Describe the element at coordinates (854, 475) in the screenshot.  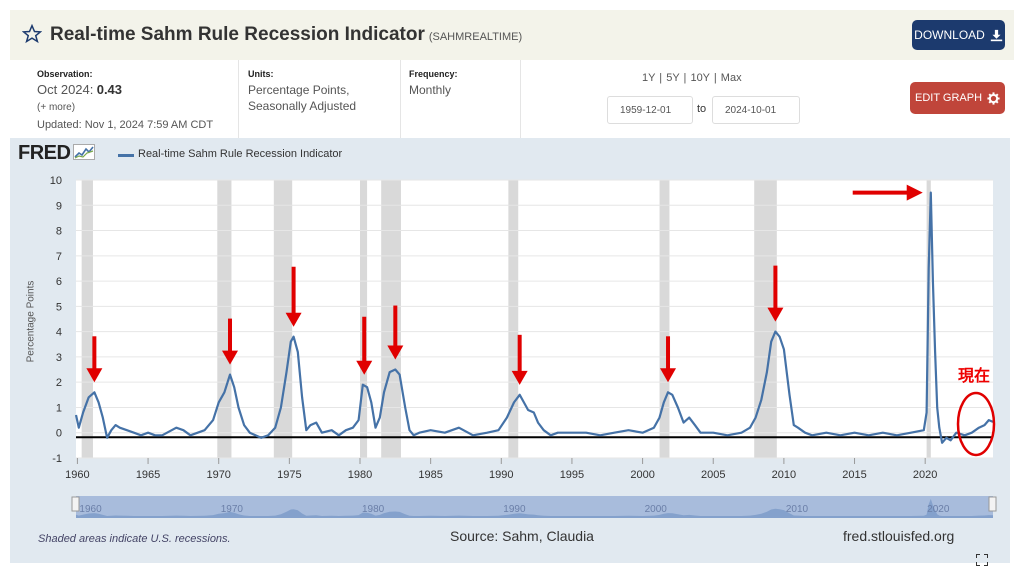
I see `x-tick-label: 2015` at that location.